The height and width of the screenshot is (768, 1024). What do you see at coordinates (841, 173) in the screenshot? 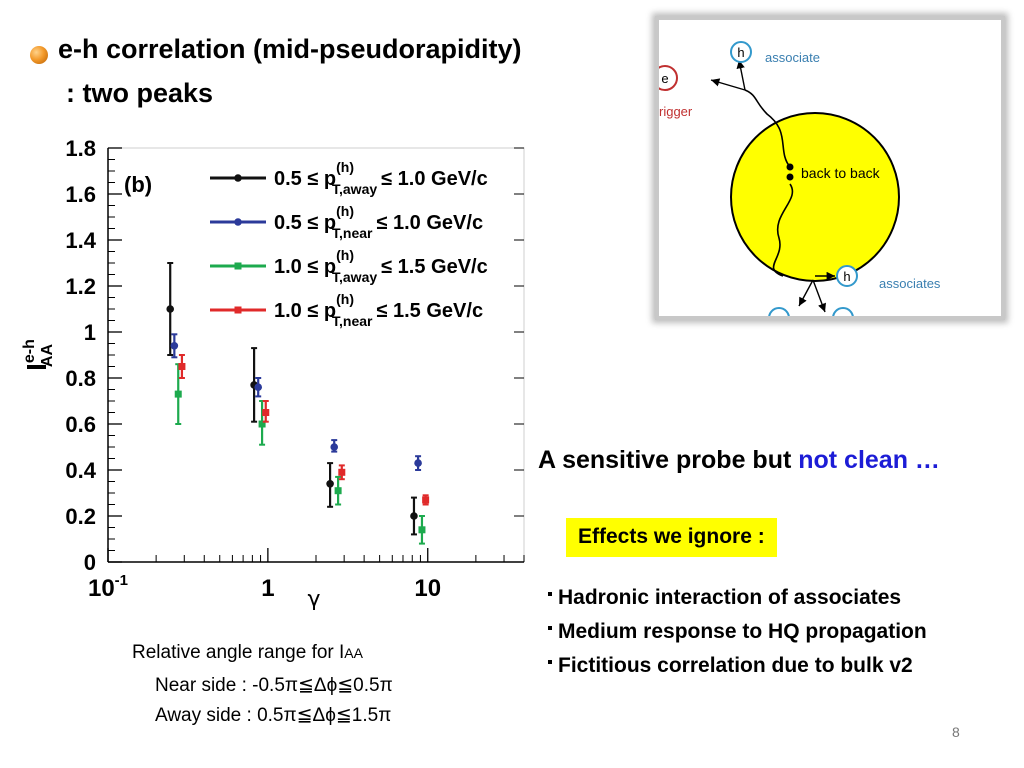
I see `back-to-back-label: back to back` at bounding box center [841, 173].